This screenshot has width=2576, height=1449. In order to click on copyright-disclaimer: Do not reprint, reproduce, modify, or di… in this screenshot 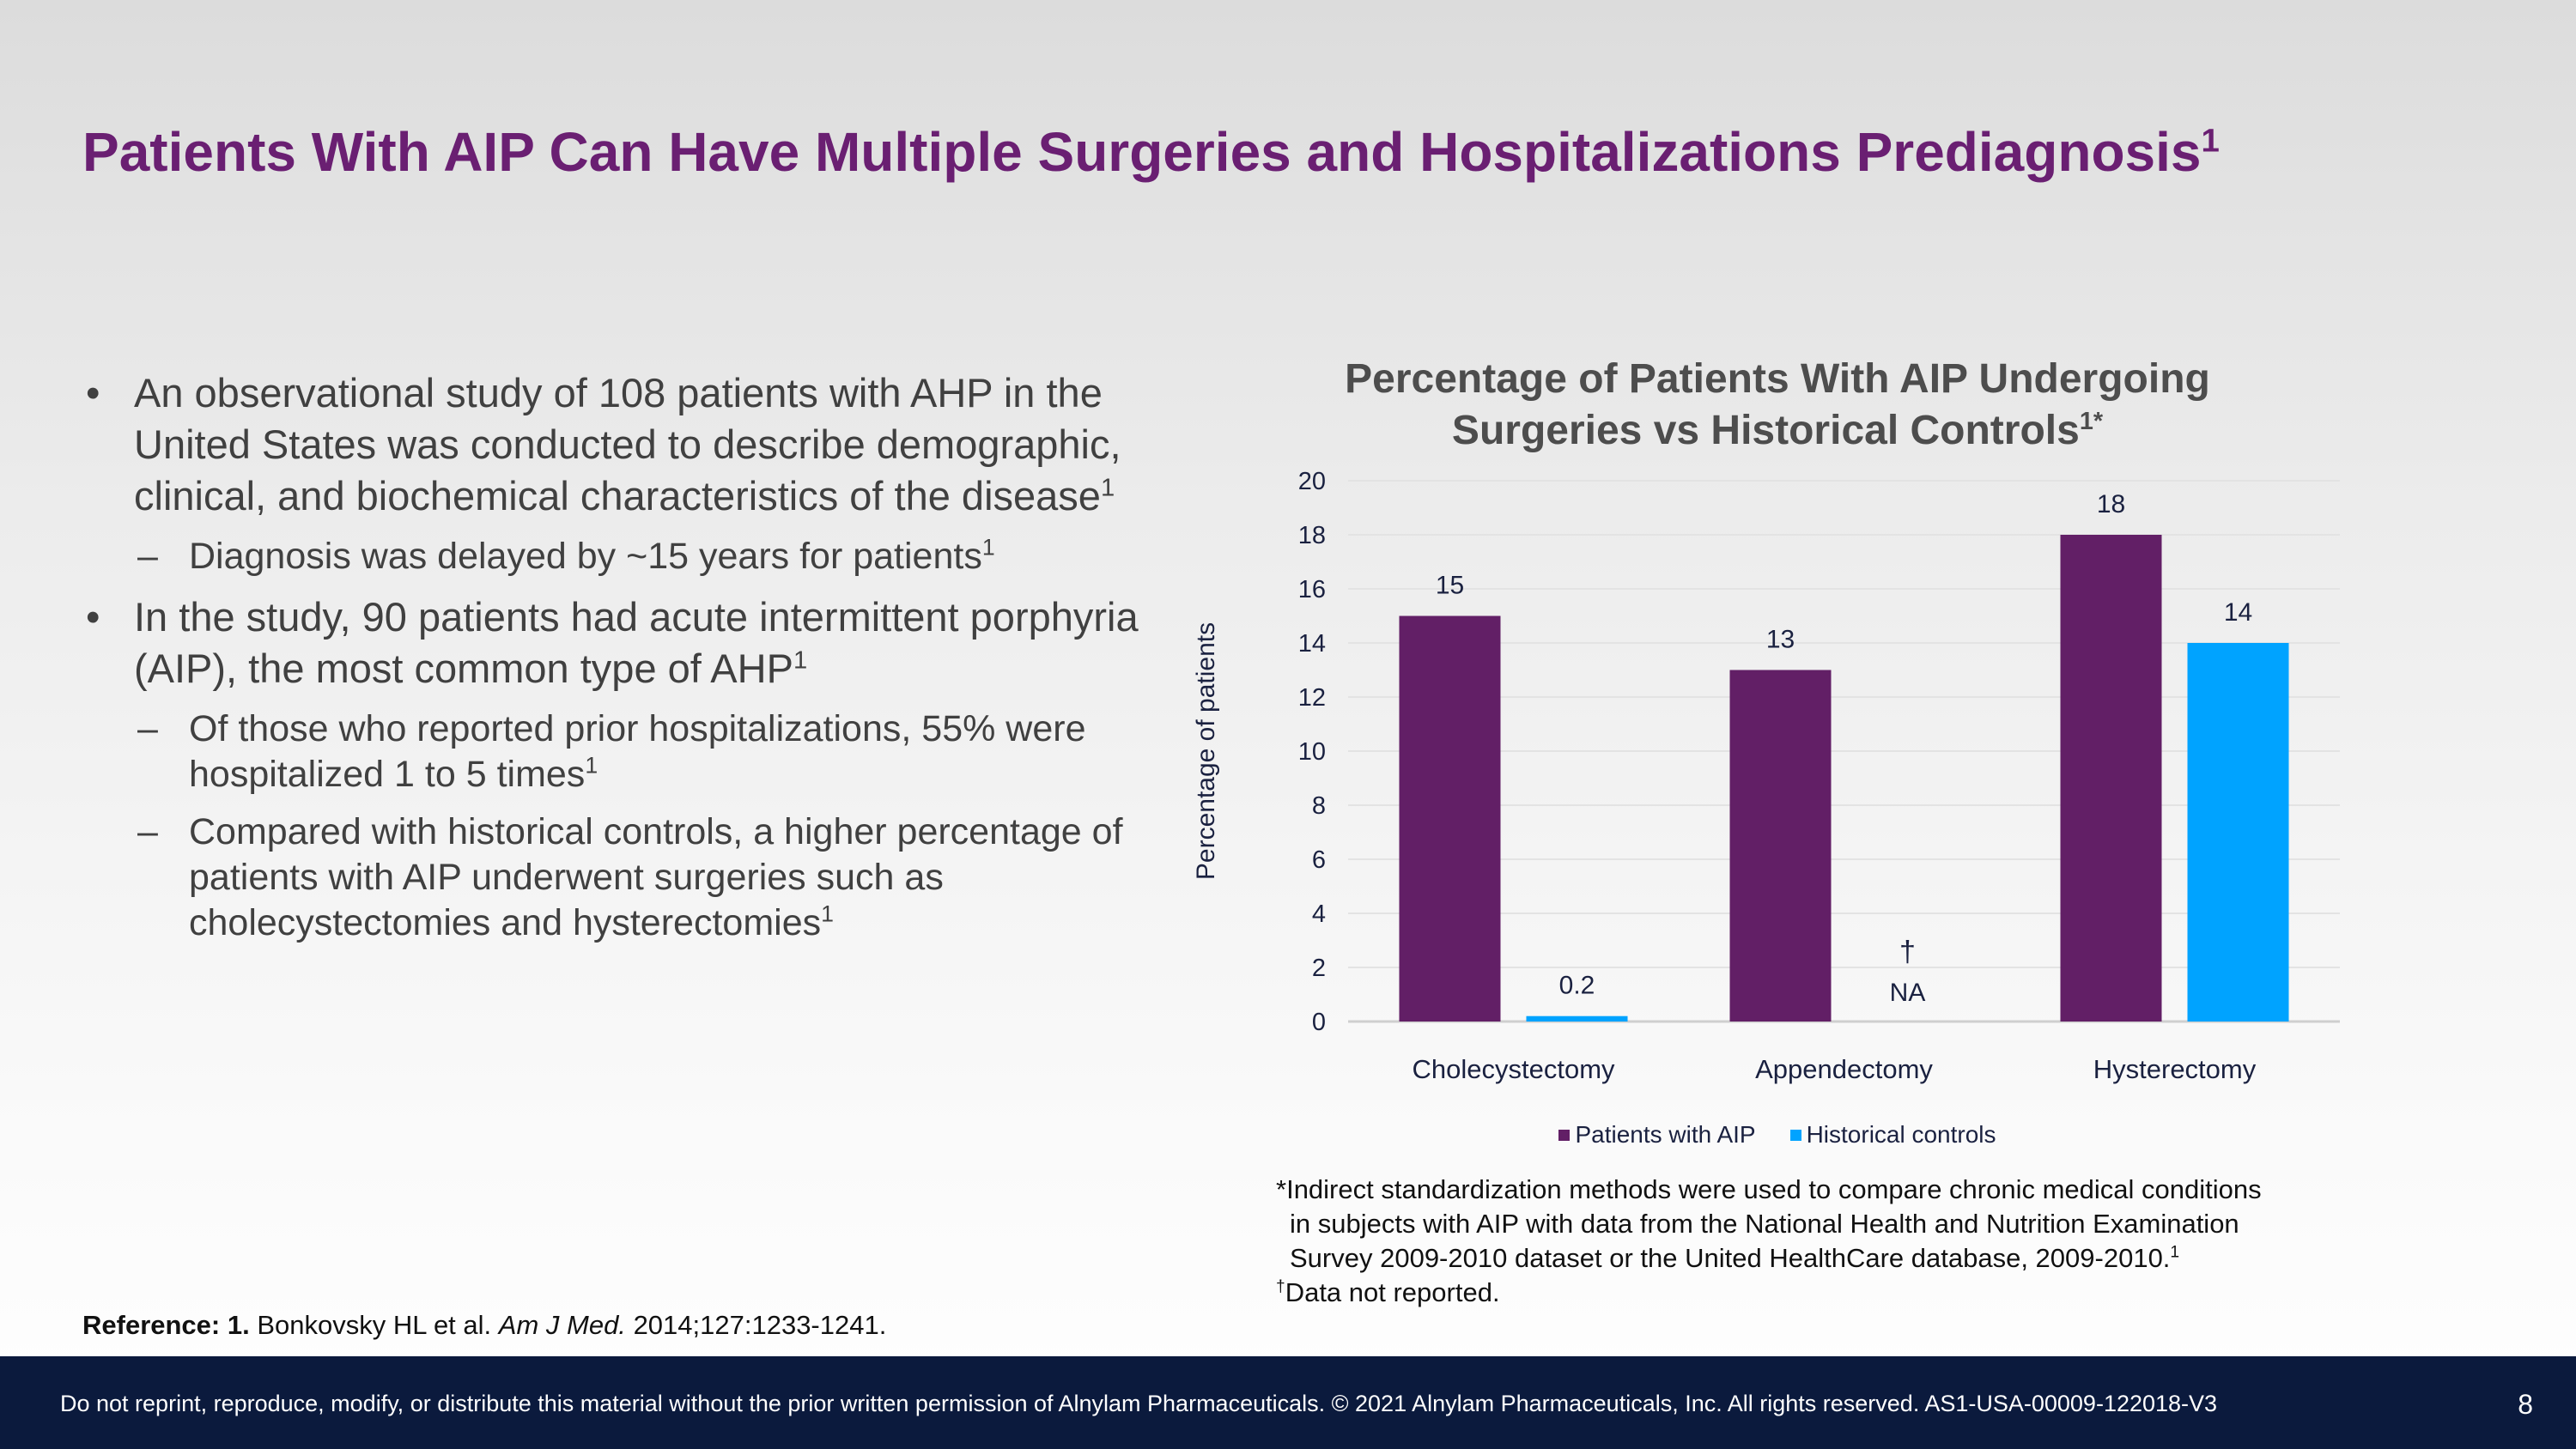, I will do `click(1139, 1403)`.